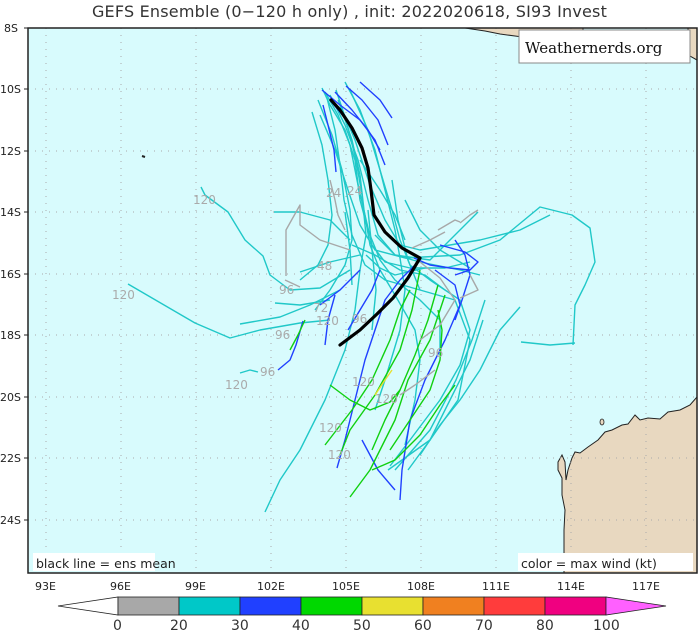 Image resolution: width=699 pixels, height=632 pixels. I want to click on svg-text: 24S, so click(10, 520).